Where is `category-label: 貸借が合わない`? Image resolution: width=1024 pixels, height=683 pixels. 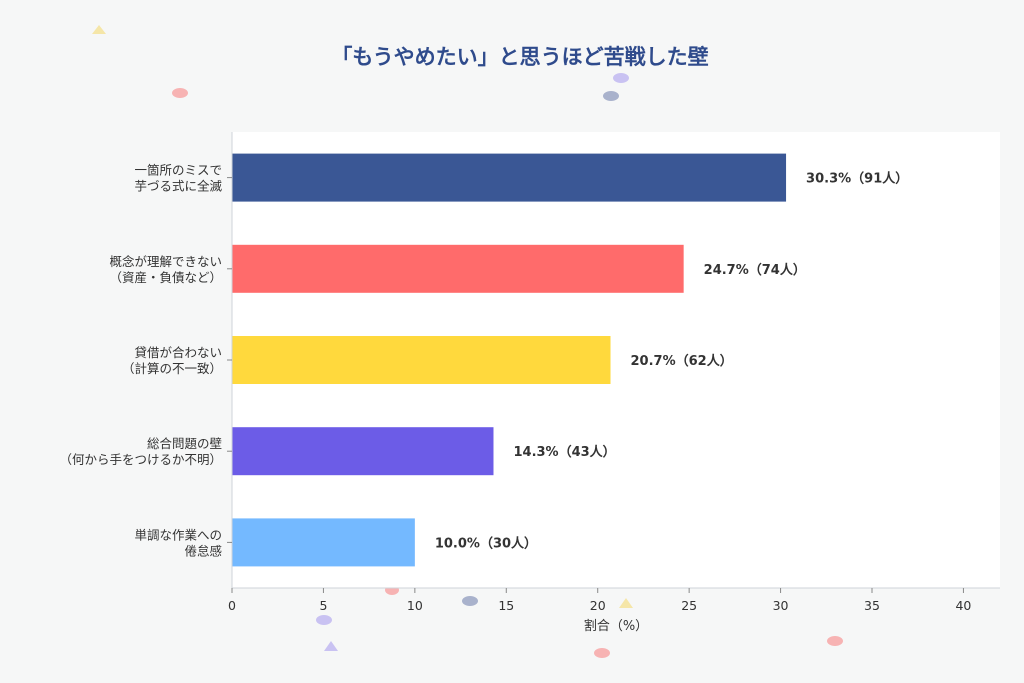
category-label: 貸借が合わない is located at coordinates (178, 352).